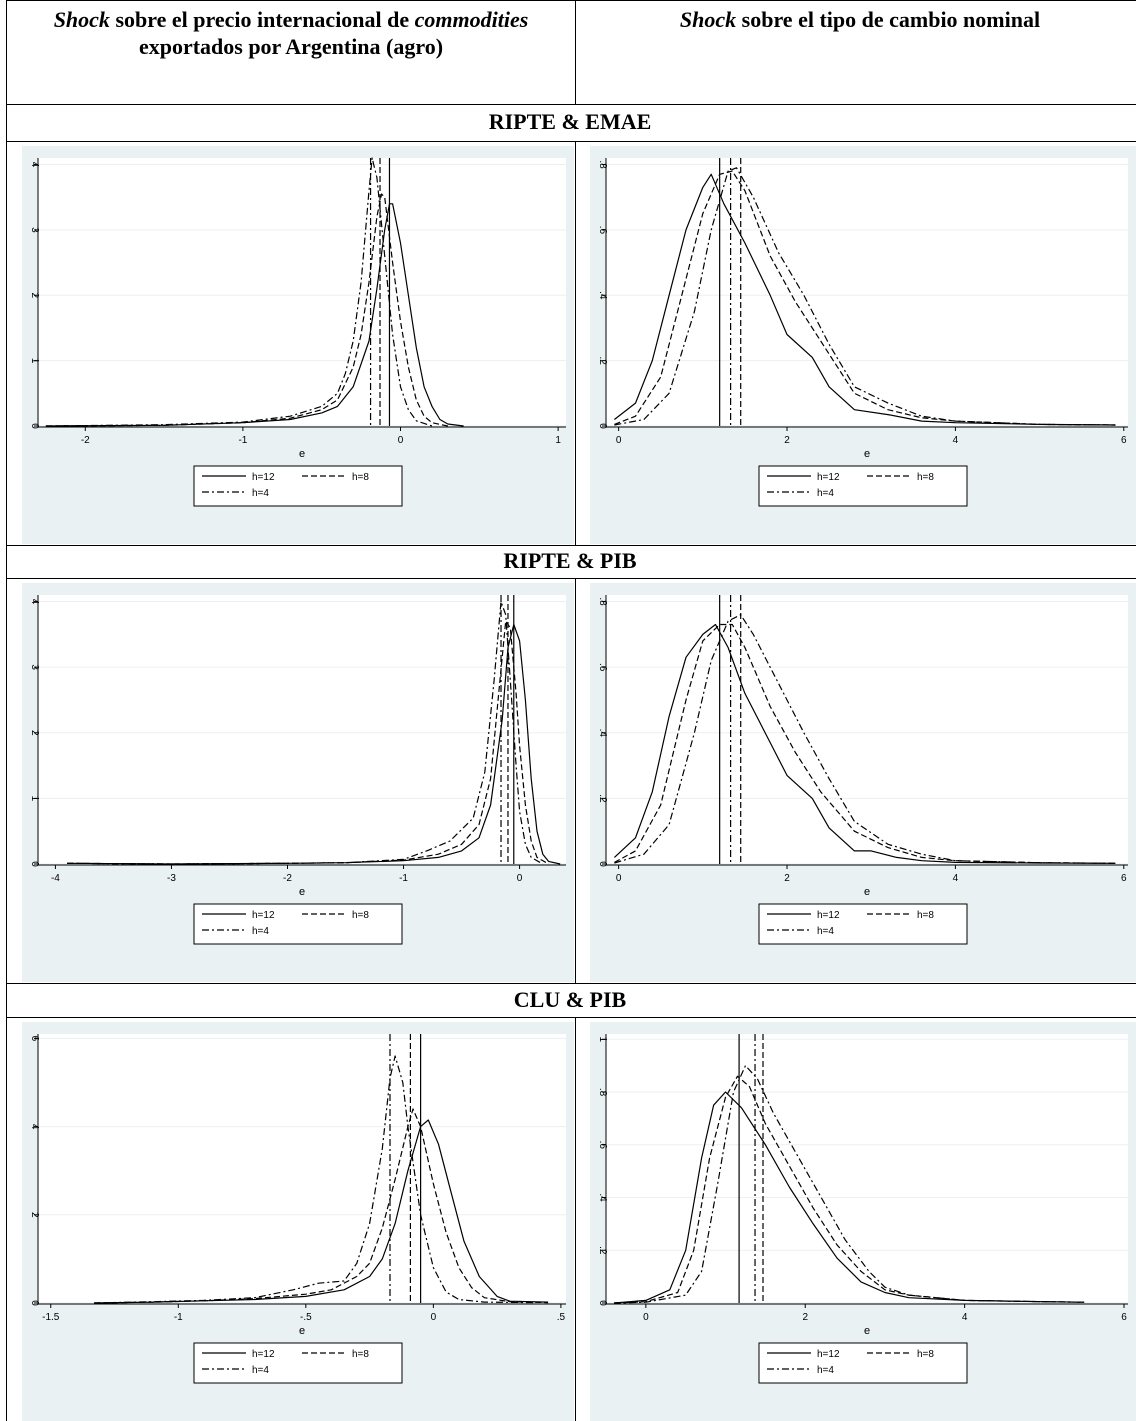 Image resolution: width=1136 pixels, height=1421 pixels. I want to click on density-chart-clu-pib-tipo-de-cambio: 0 .2 .4 .6 .8 1 0 2 4 6 e h=12 h=8 h=4, so click(862, 1209).